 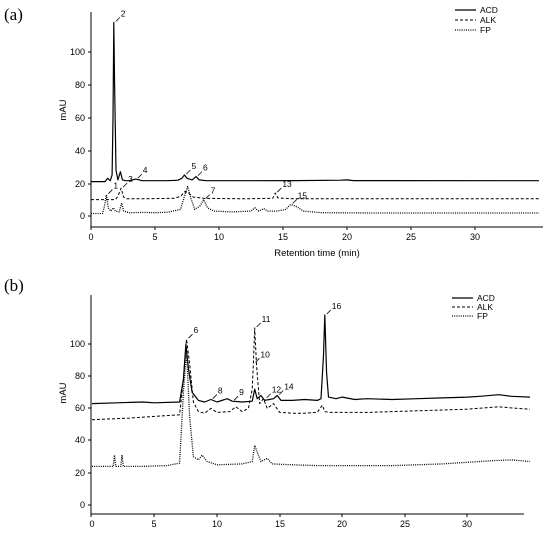 I want to click on panel-b-y-tick-label: 80, so click(x=80, y=376).